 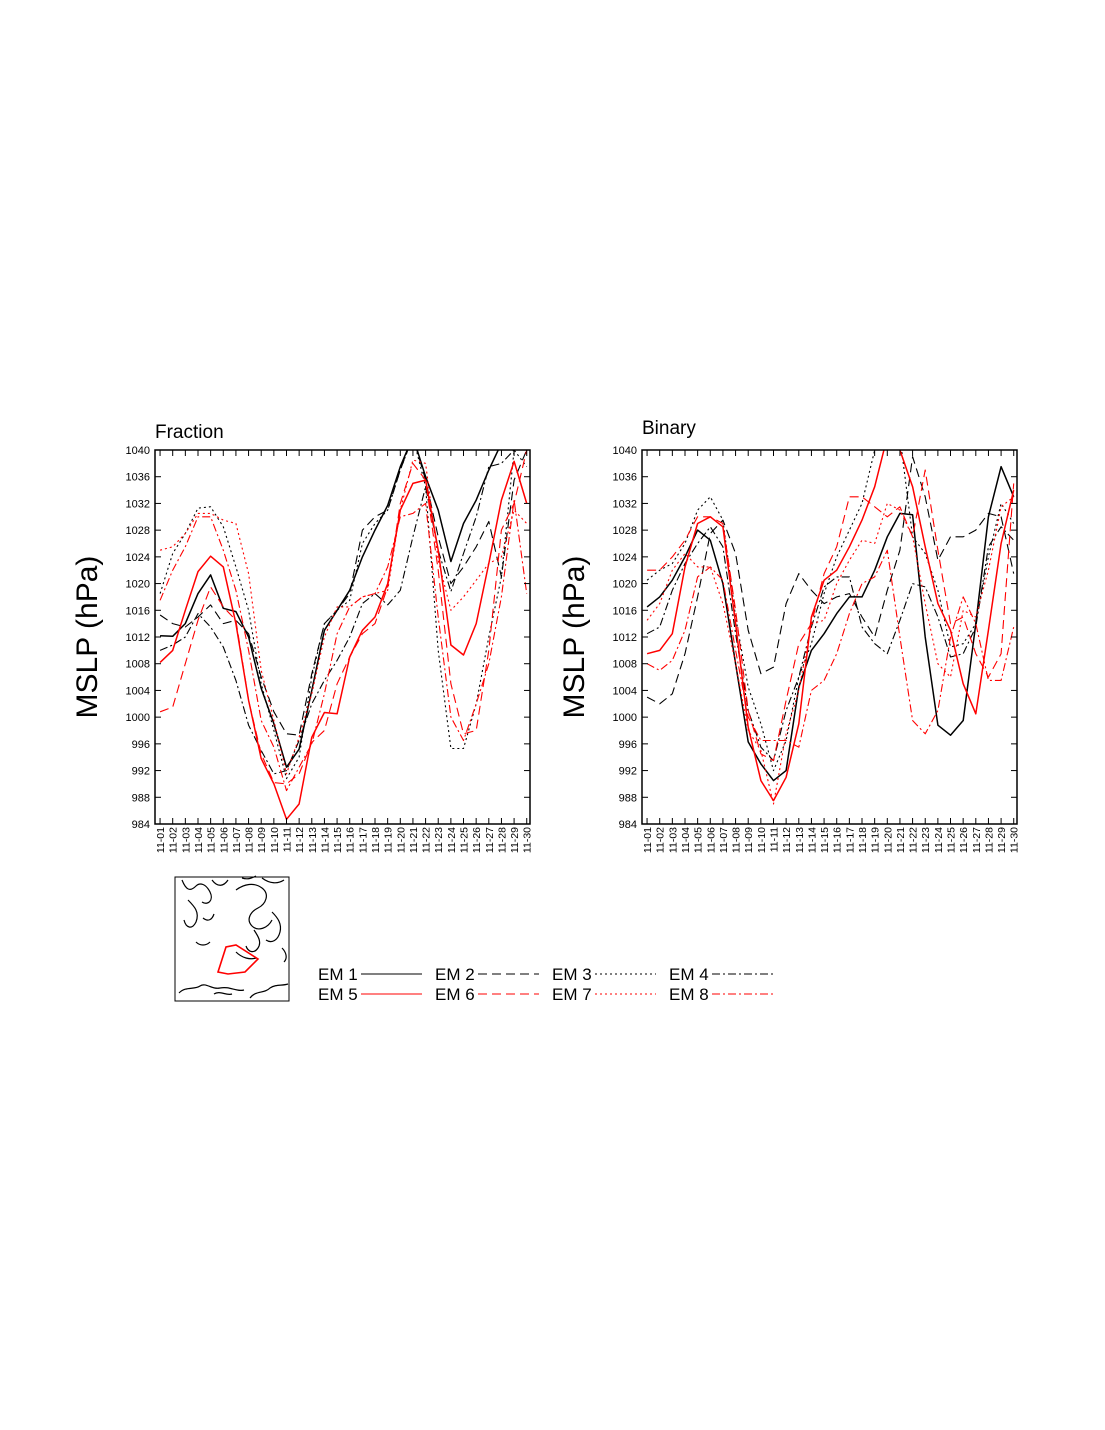 What do you see at coordinates (465, 840) in the screenshot?
I see `x-tick-label: 11-25` at bounding box center [465, 840].